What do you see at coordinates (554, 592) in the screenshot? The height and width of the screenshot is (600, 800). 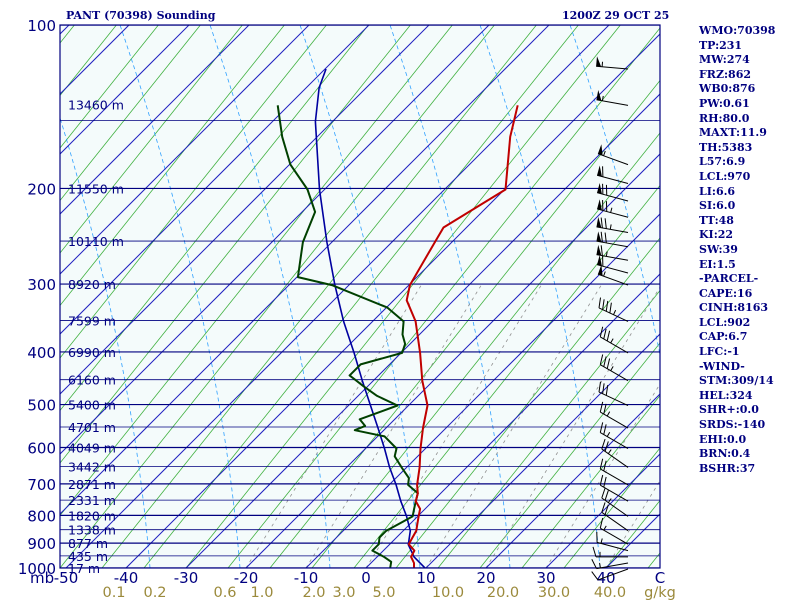 I see `mixing-ratio-label: 30.0` at bounding box center [554, 592].